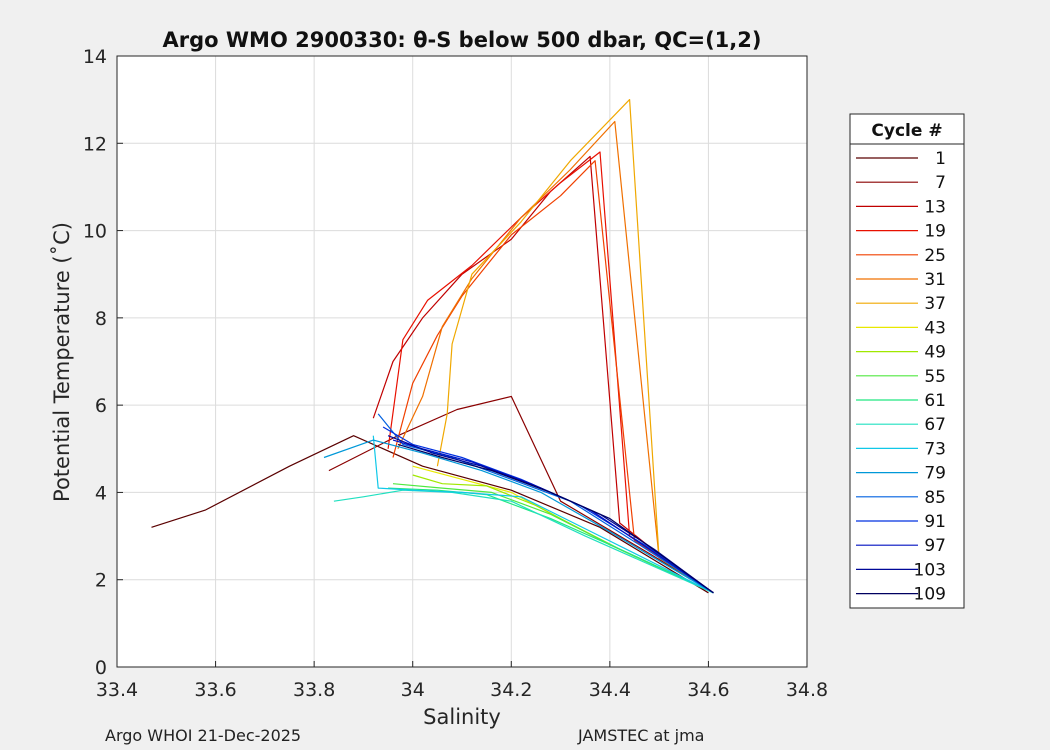 Image resolution: width=1050 pixels, height=750 pixels. What do you see at coordinates (935, 474) in the screenshot?
I see `legend-label-cycle-79: 79` at bounding box center [935, 474].